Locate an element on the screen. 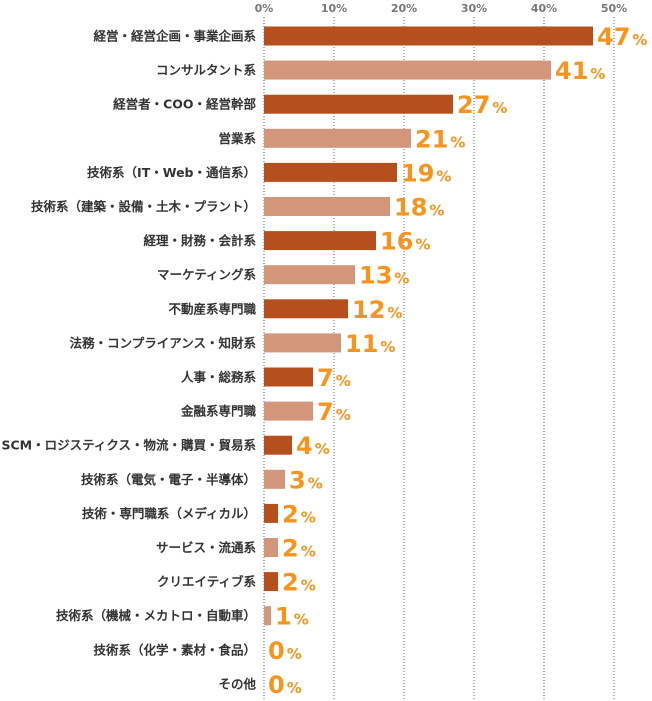 This screenshot has height=701, width=652. value-label: 3% is located at coordinates (306, 480).